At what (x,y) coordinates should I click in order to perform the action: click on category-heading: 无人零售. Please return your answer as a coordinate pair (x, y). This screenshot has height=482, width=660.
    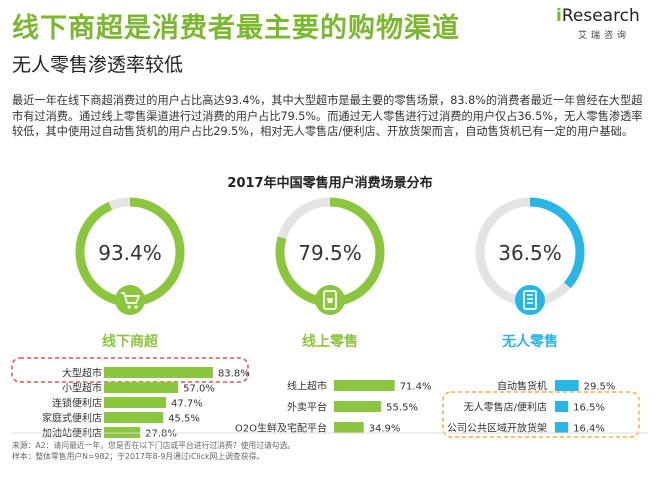
    Looking at the image, I should click on (529, 341).